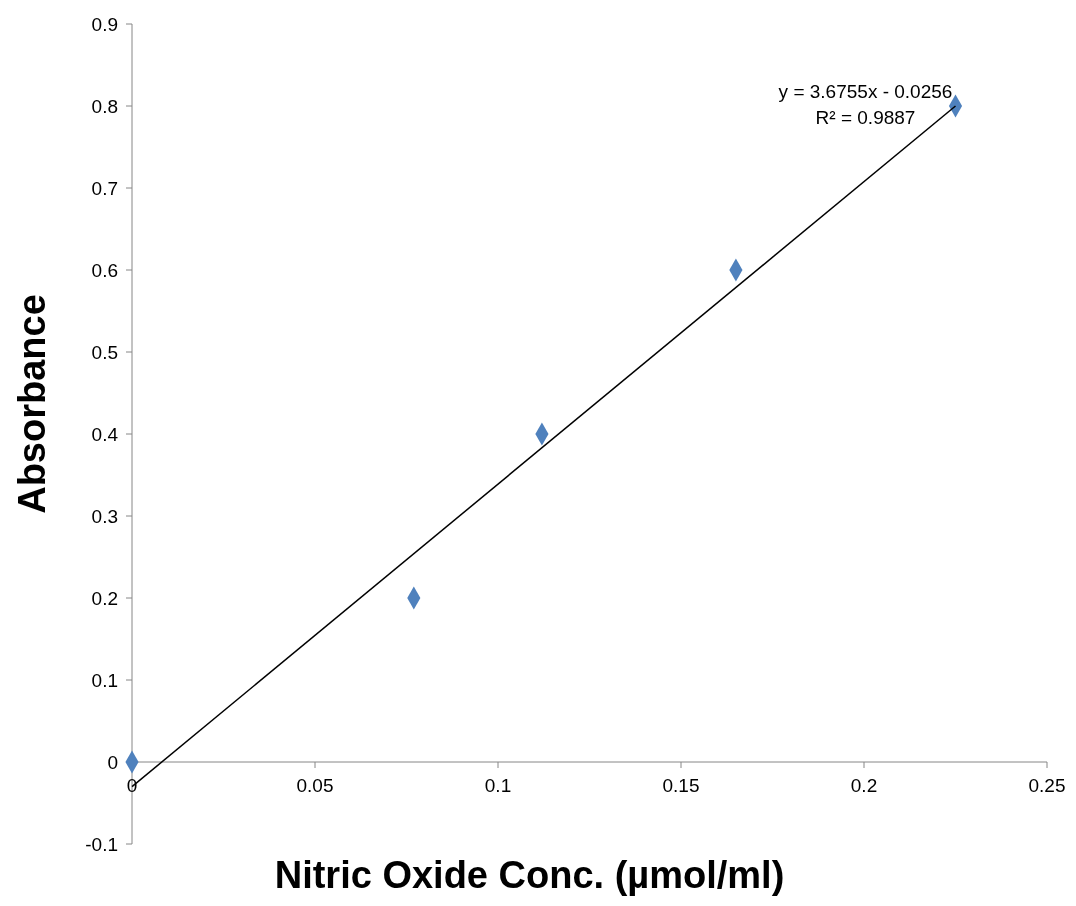  What do you see at coordinates (315, 785) in the screenshot?
I see `x-tick-label: 0.05` at bounding box center [315, 785].